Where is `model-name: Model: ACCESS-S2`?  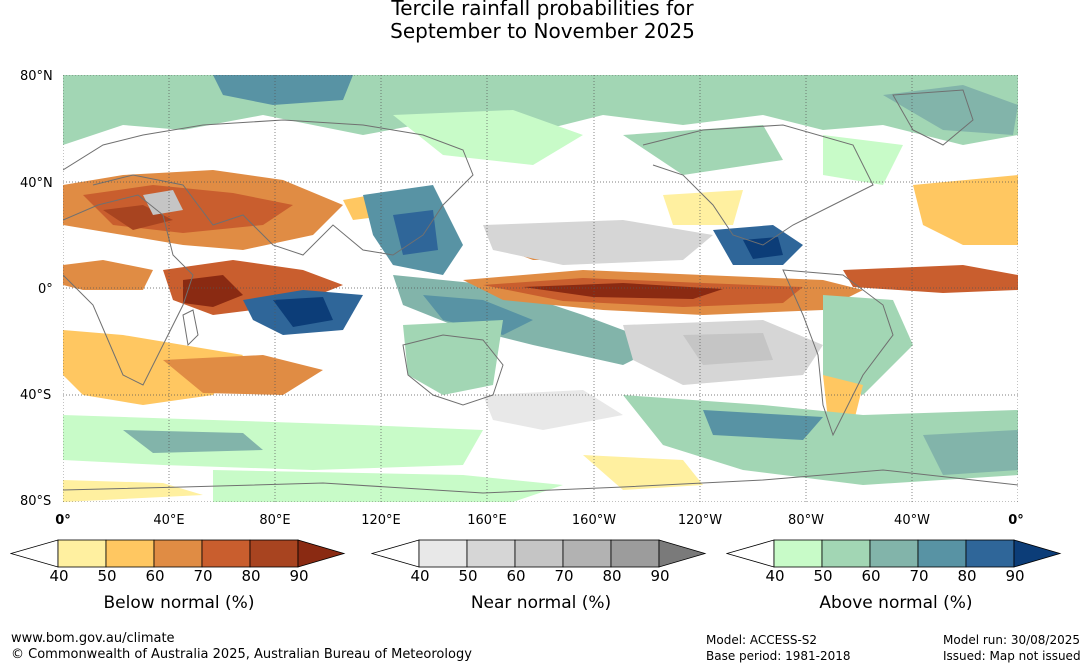 model-name: Model: ACCESS-S2 is located at coordinates (762, 640).